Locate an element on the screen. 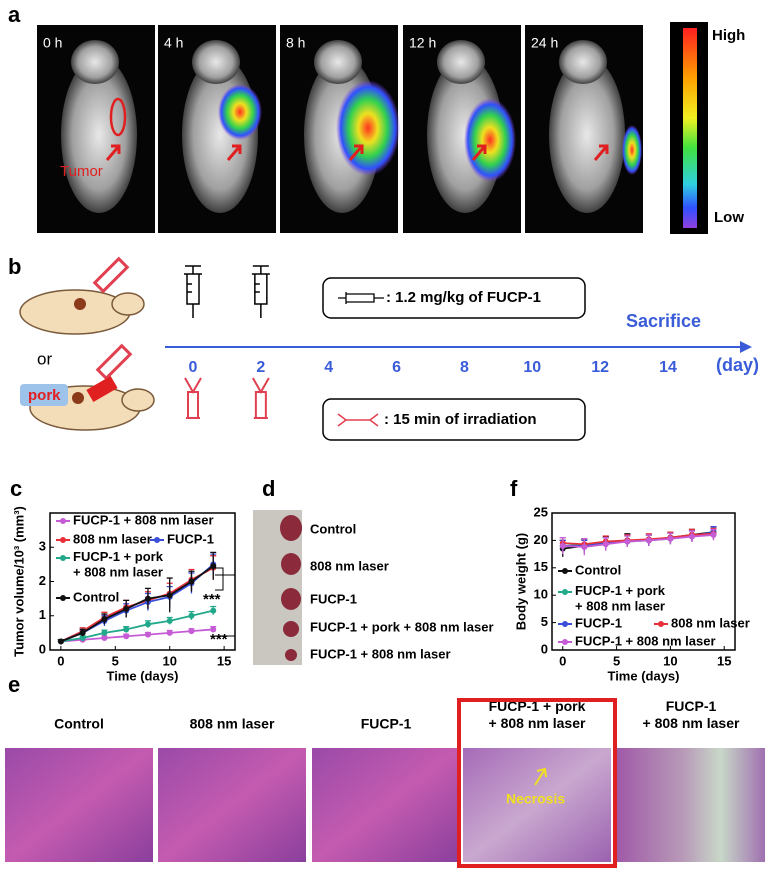 Image resolution: width=769 pixels, height=870 pixels. panel-label: a is located at coordinates (14, 14).